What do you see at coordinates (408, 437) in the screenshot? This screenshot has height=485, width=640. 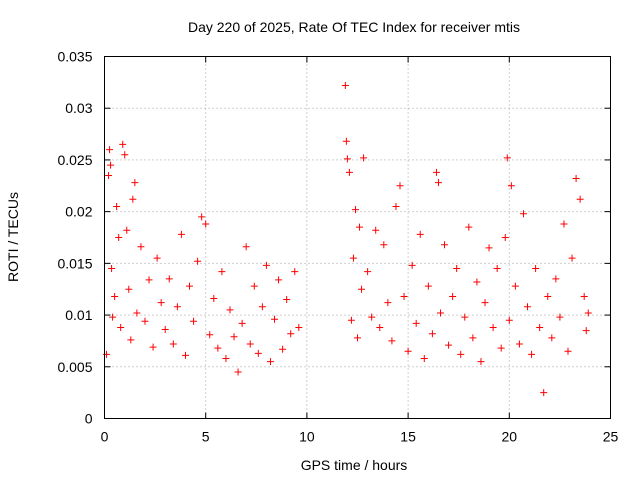 I see `x-tick-label: 15` at bounding box center [408, 437].